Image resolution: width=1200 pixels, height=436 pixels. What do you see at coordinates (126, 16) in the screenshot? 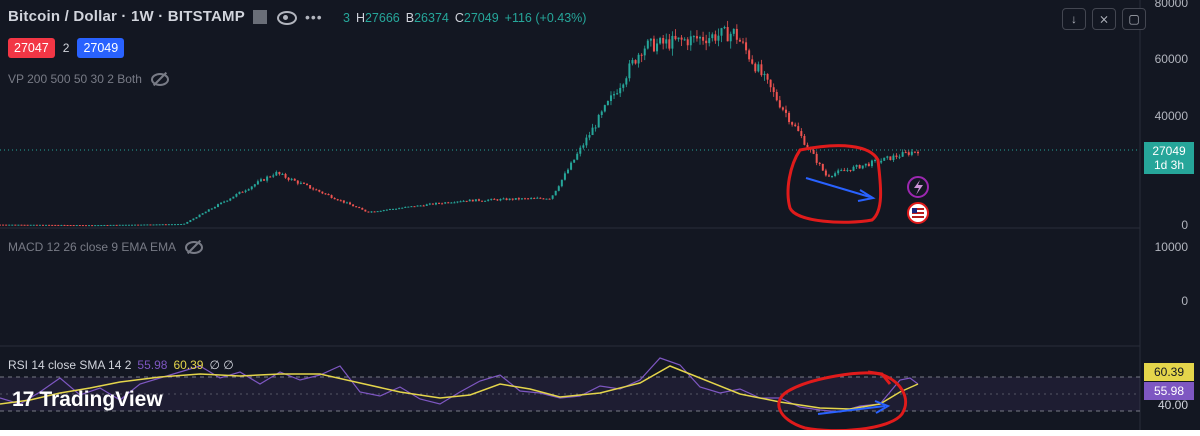
I see `symbol-title: Bitcoin / Dollar · 1W · BITSTAMP` at bounding box center [126, 16].